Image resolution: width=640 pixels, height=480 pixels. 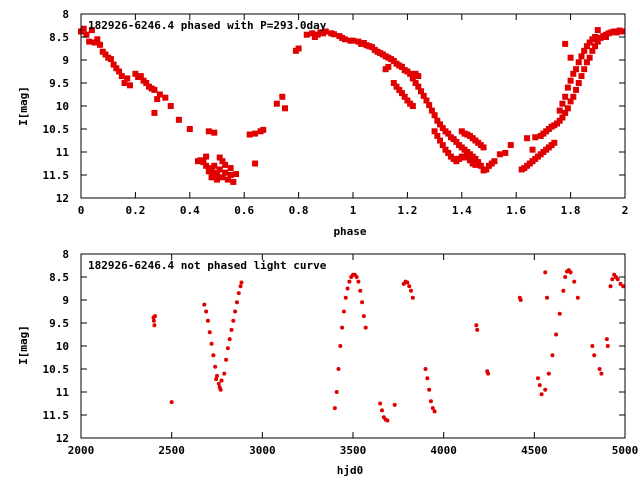 What do you see at coordinates (56, 415) in the screenshot?
I see `unphased-y-tick-label: 11.5` at bounding box center [56, 415].